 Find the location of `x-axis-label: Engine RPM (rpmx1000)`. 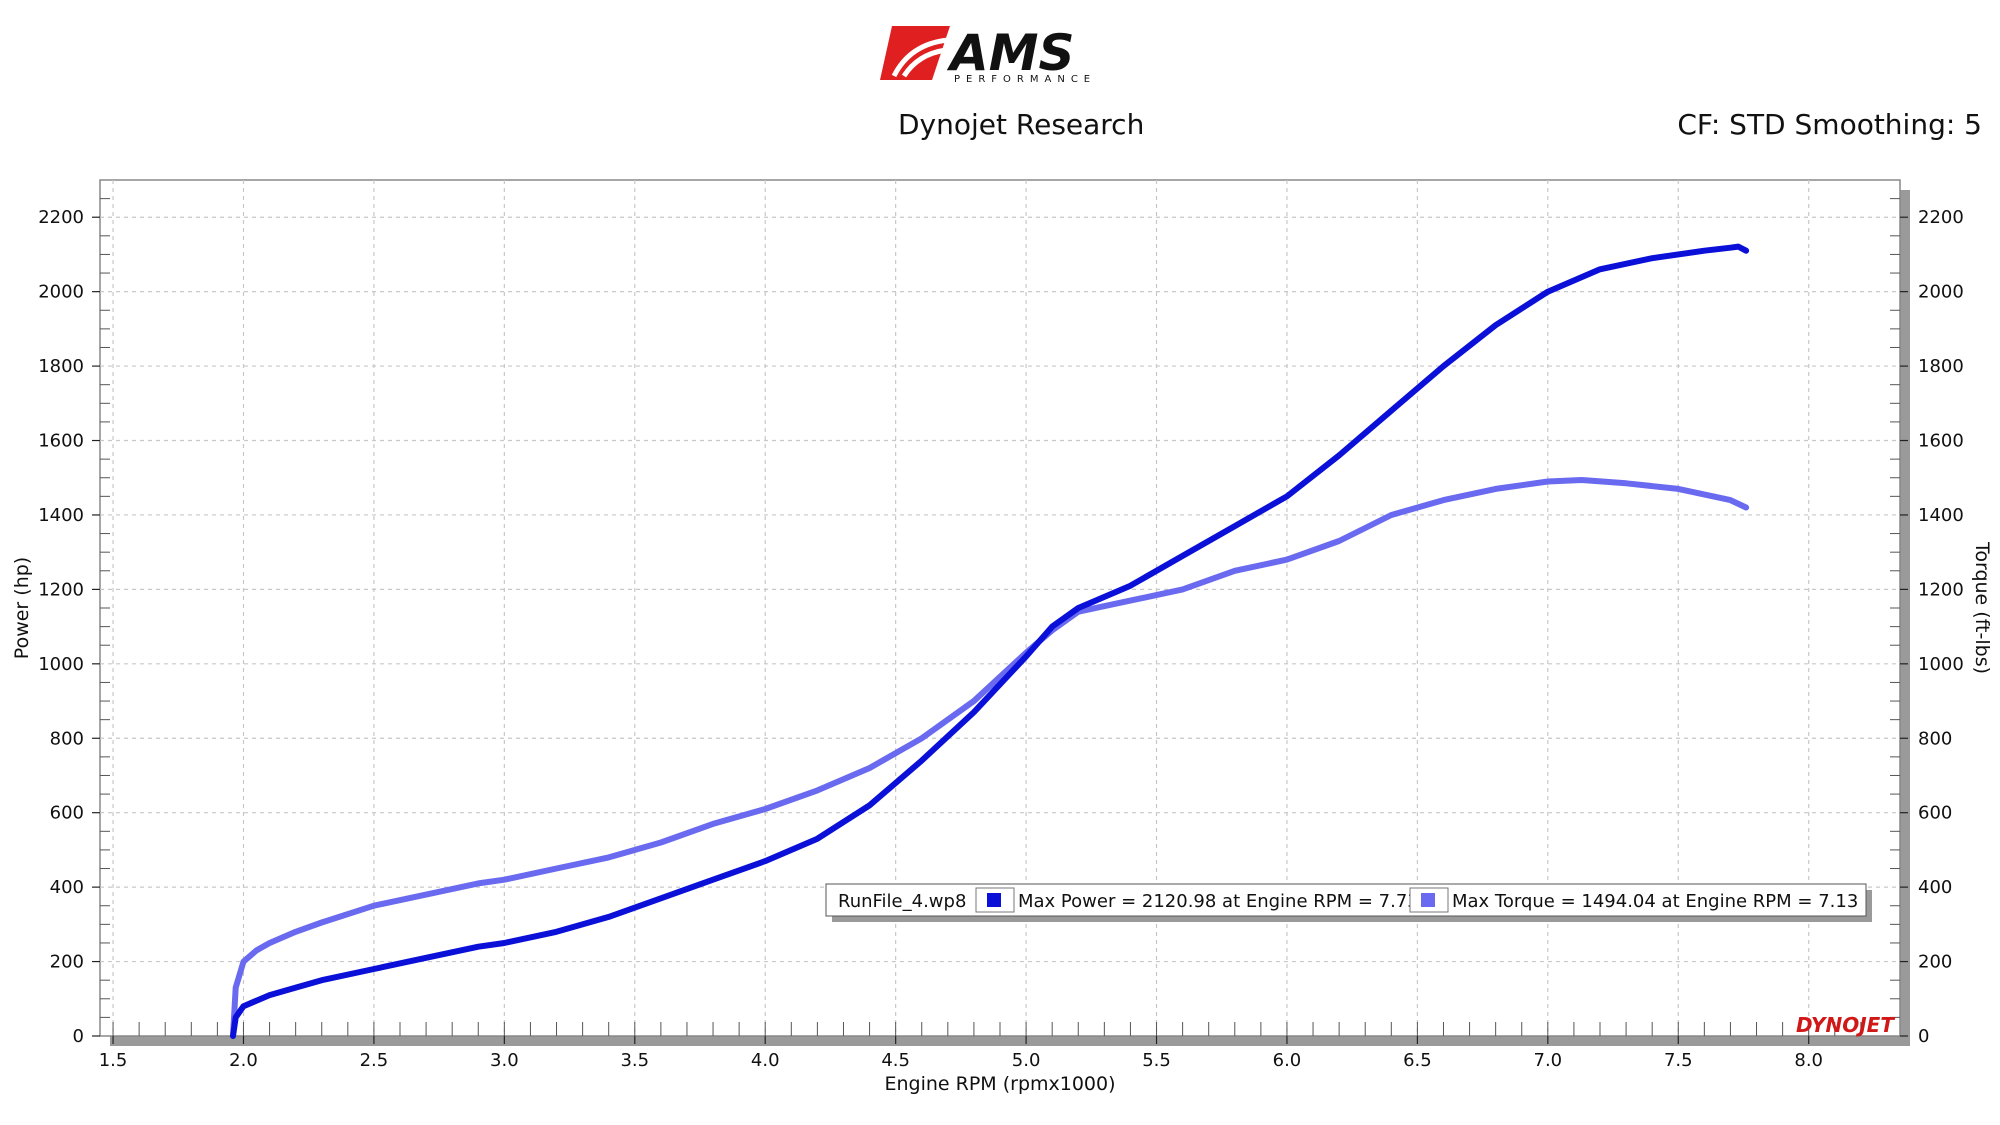

x-axis-label: Engine RPM (rpmx1000) is located at coordinates (999, 1084).